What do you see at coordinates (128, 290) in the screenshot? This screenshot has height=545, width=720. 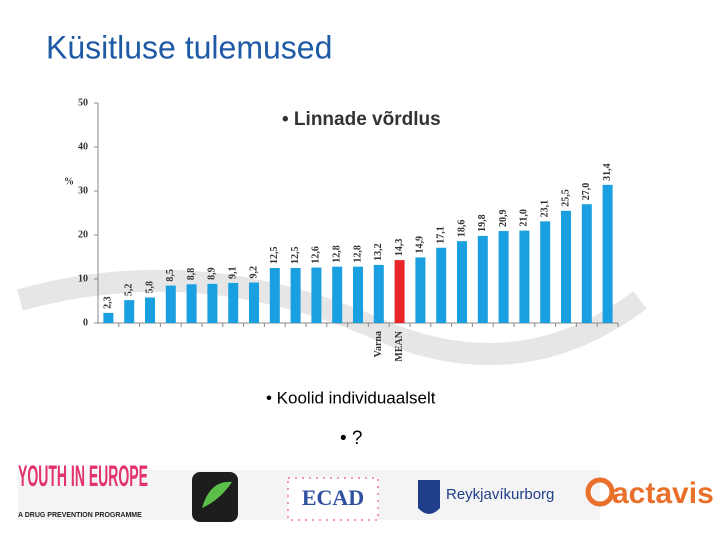 I see `value-label: 5,2` at bounding box center [128, 290].